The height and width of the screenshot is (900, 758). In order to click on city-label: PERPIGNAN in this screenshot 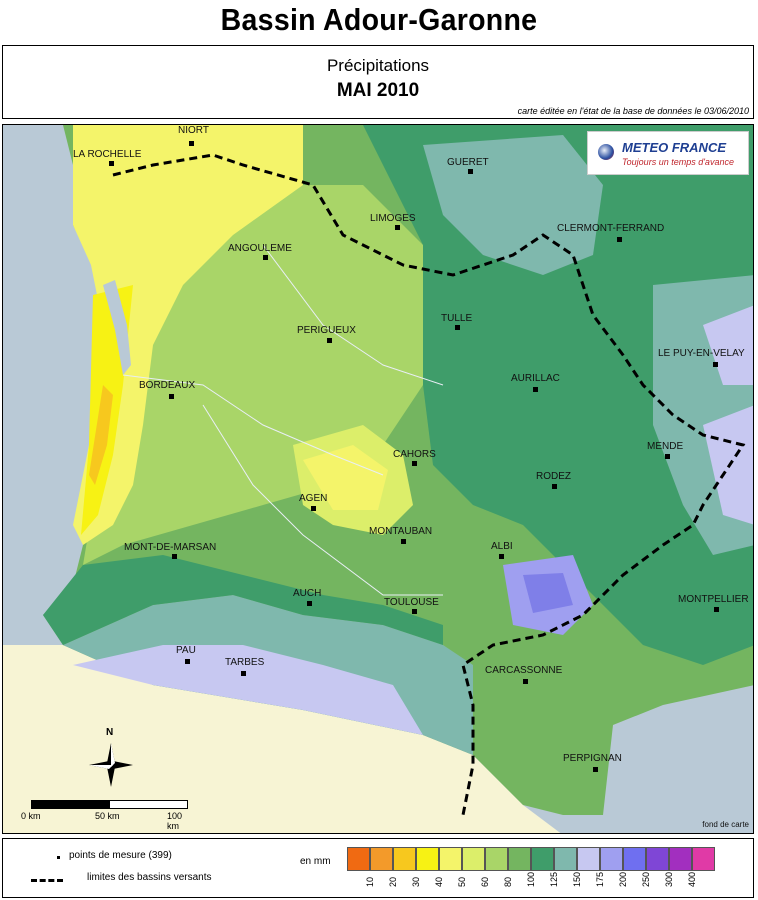, I will do `click(592, 758)`.